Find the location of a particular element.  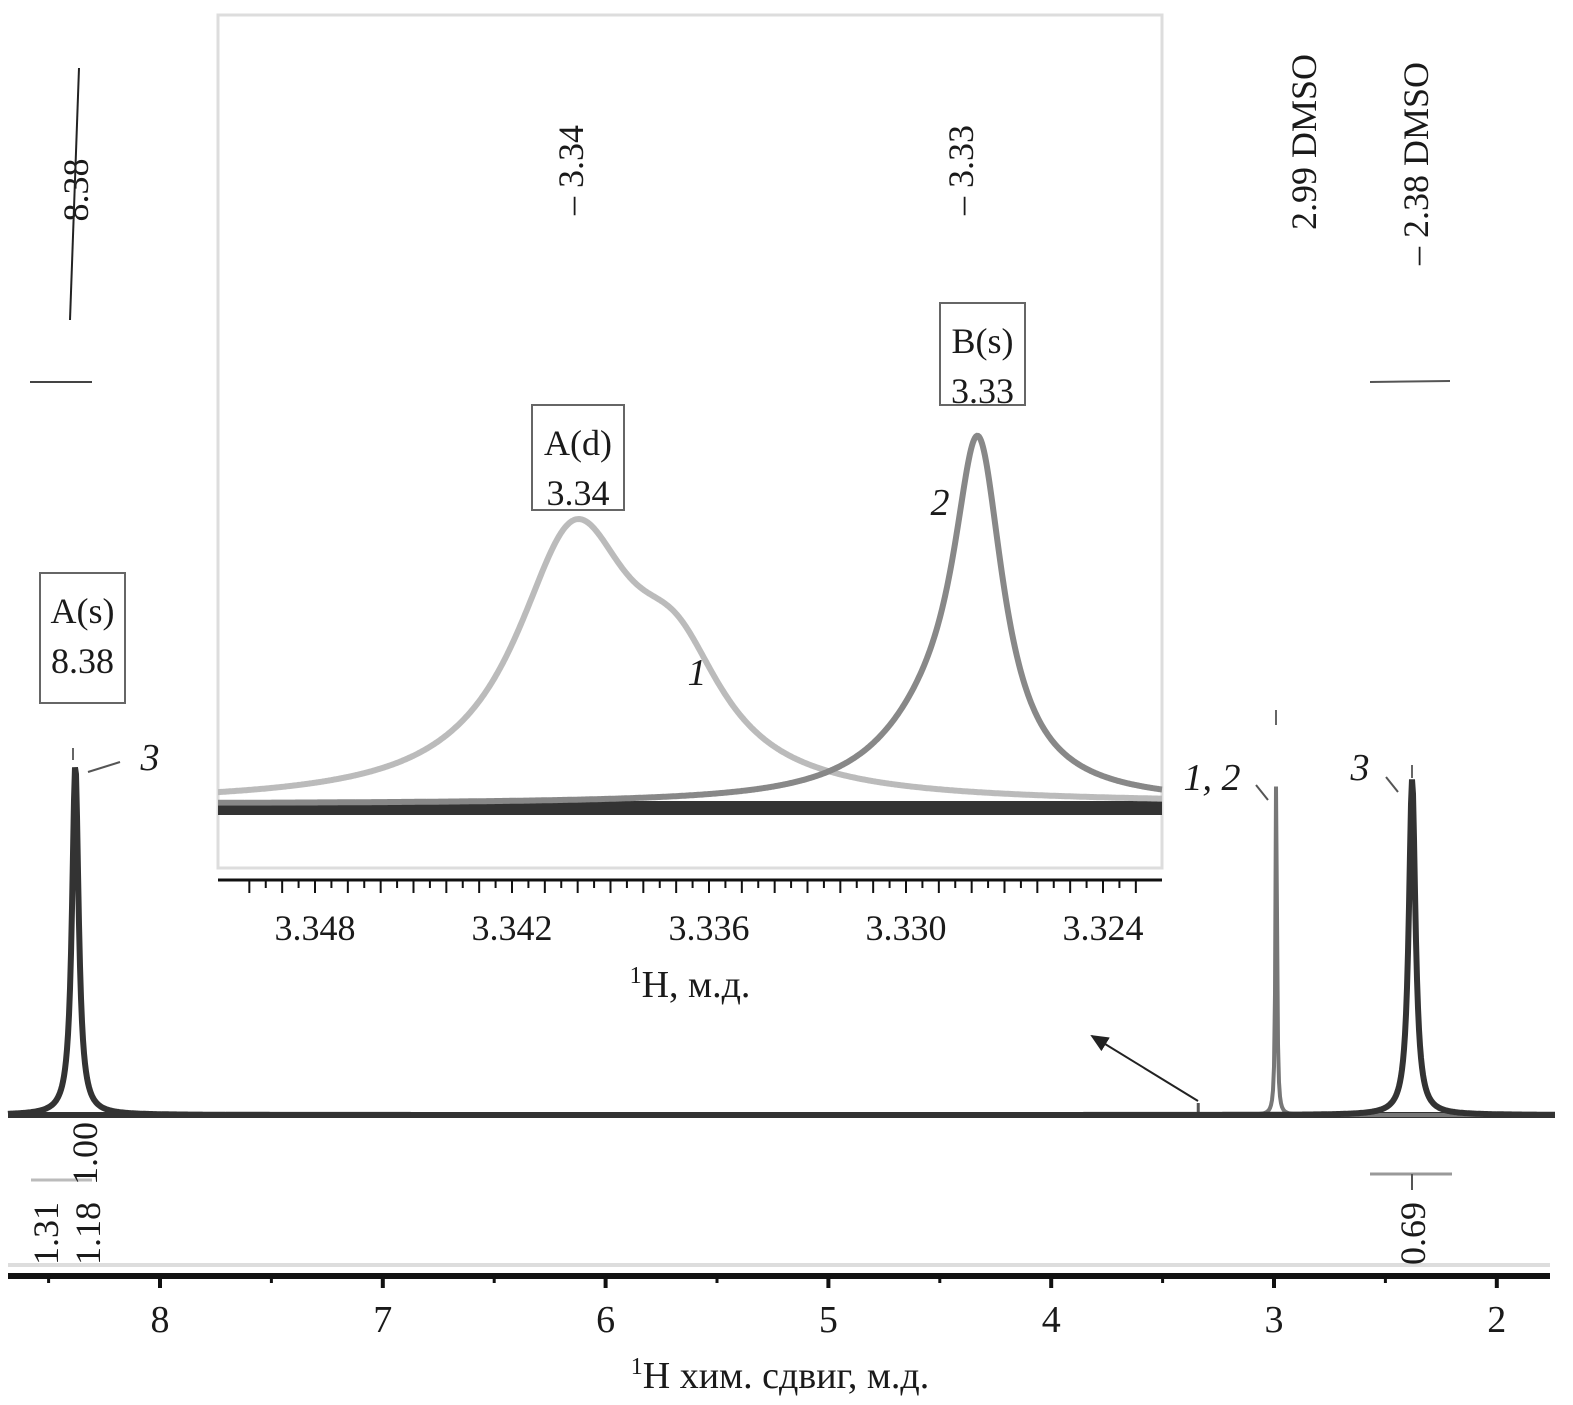

peak-pick-2.99: 2.99 DMSO is located at coordinates (1304, 142).